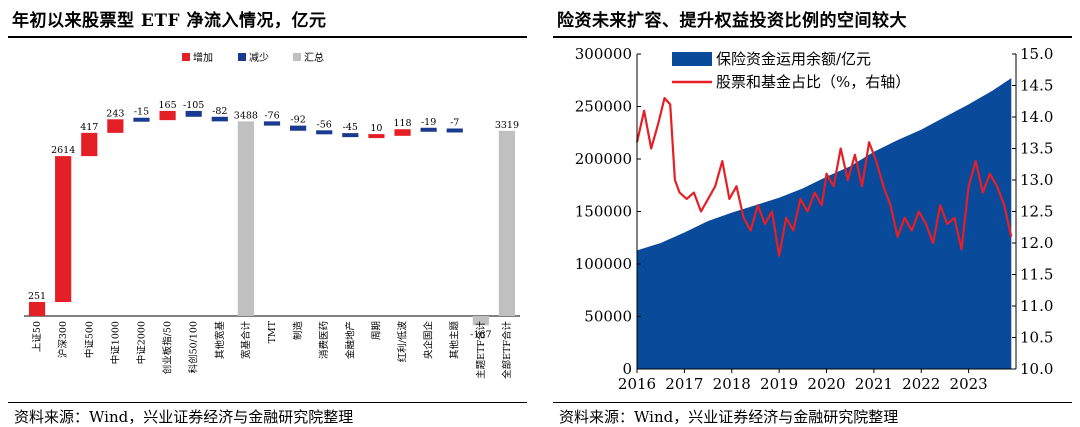 The height and width of the screenshot is (427, 1080). Describe the element at coordinates (603, 54) in the screenshot. I see `left-tick-label-6: 300000` at that location.